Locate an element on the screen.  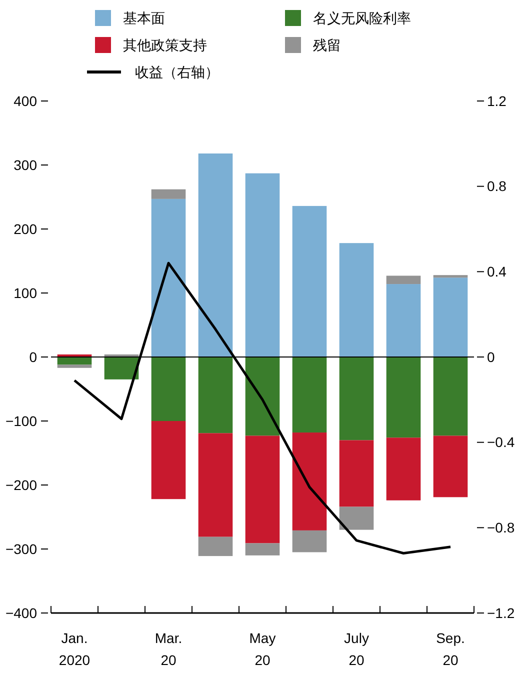
y-tick-label: 100 is located at coordinates (26, 292).